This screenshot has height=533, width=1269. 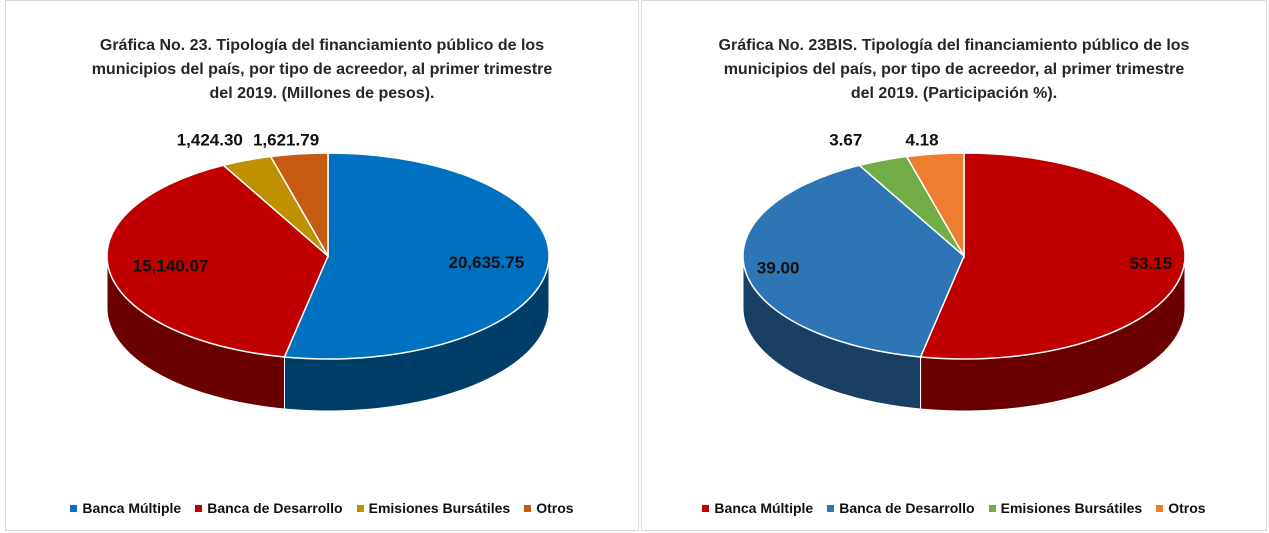 I want to click on data-label: 1,621.79, so click(x=286, y=139).